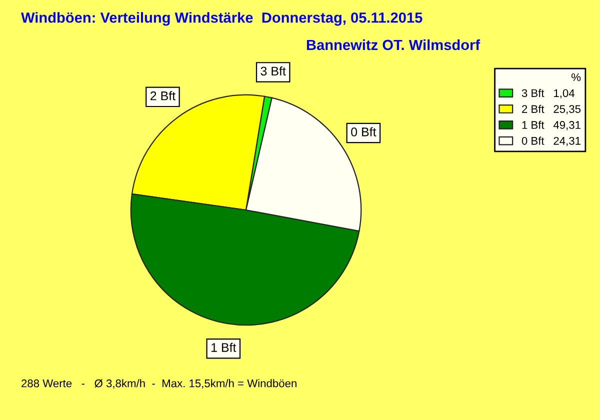 The height and width of the screenshot is (420, 600). What do you see at coordinates (533, 93) in the screenshot?
I see `legend-label: 3 Bft` at bounding box center [533, 93].